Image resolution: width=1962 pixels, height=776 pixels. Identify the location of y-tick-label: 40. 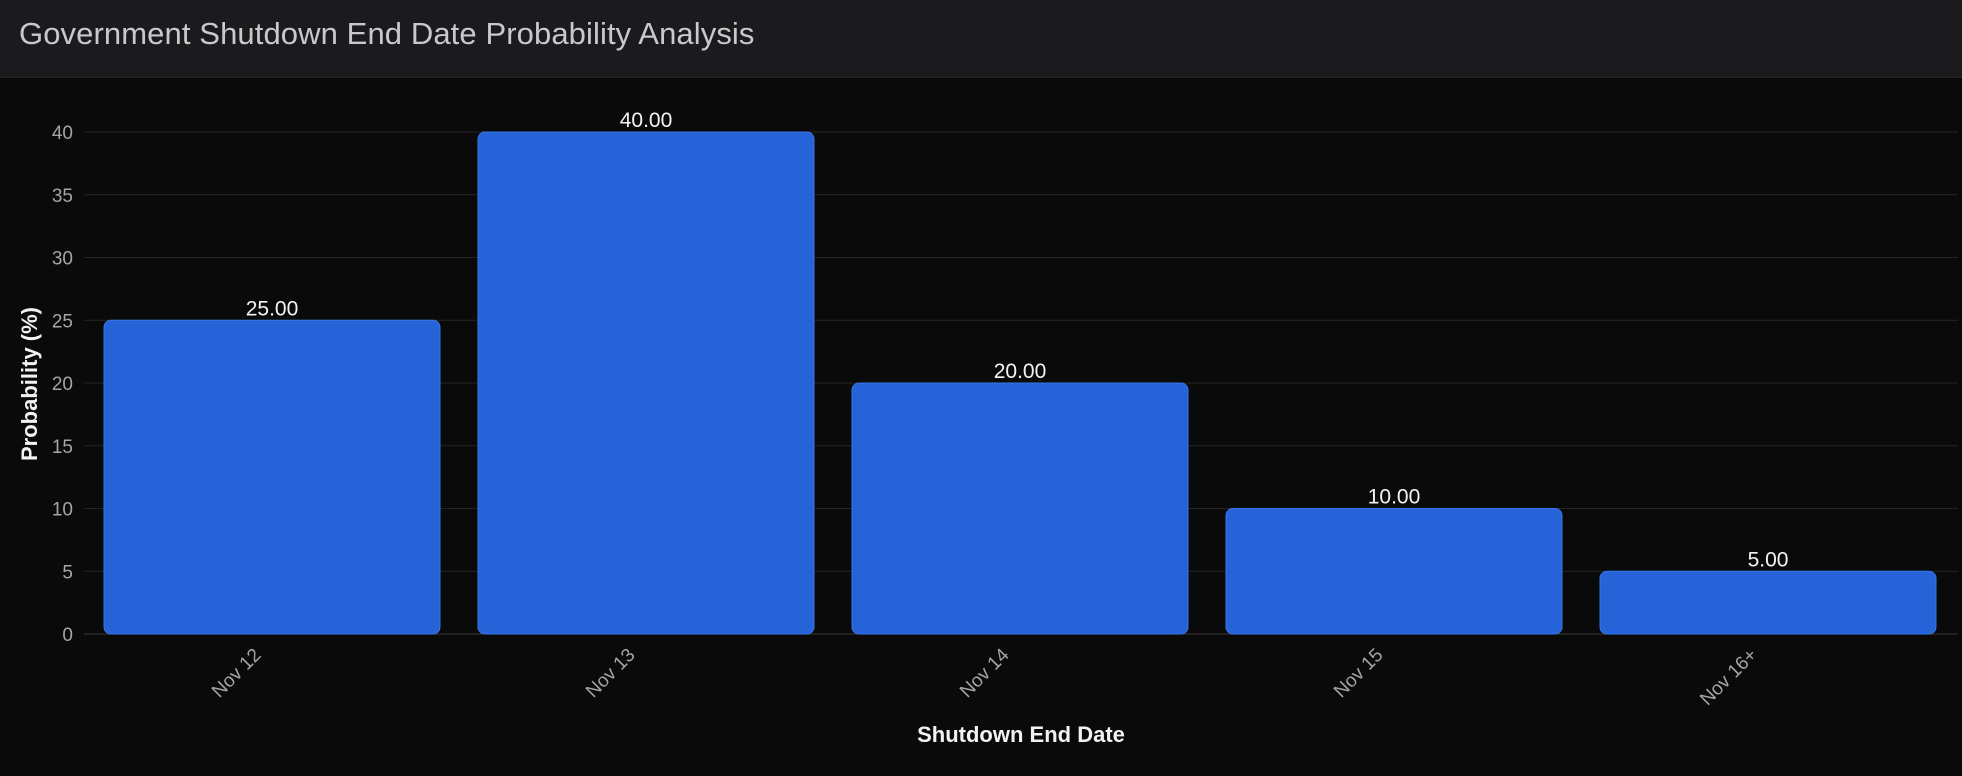
(62, 133).